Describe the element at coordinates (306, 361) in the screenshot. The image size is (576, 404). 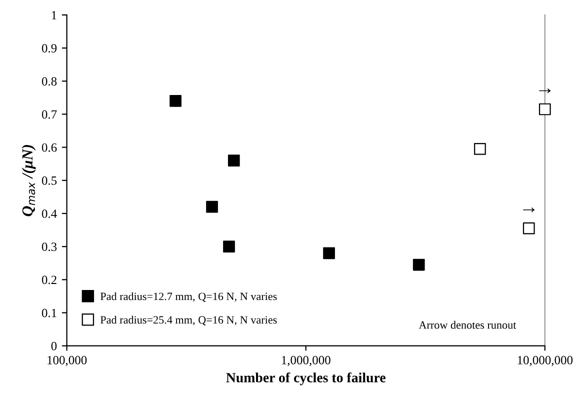
I see `x-tick-label: 1,000,000` at that location.